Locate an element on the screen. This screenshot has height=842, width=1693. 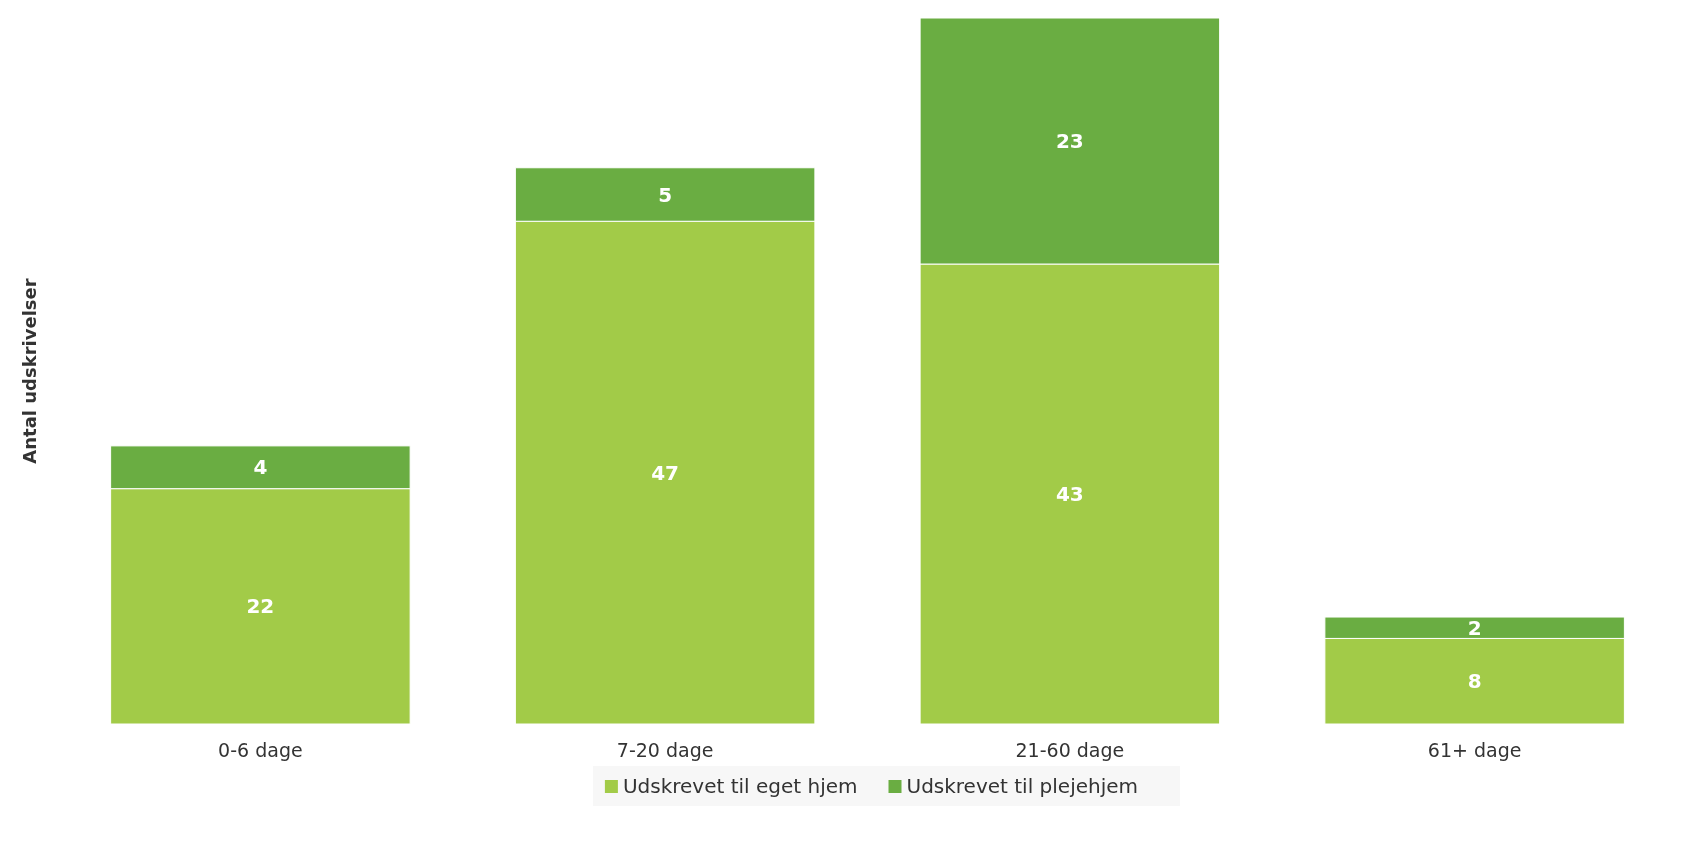
x-tick-label: 7-20 dage is located at coordinates (665, 750).